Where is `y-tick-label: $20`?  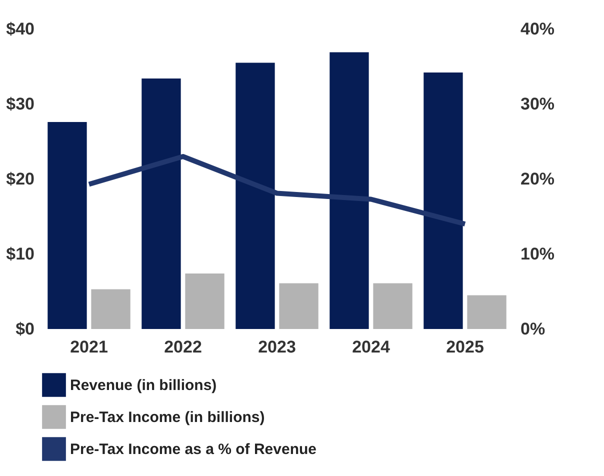
y-tick-label: $20 is located at coordinates (20, 179).